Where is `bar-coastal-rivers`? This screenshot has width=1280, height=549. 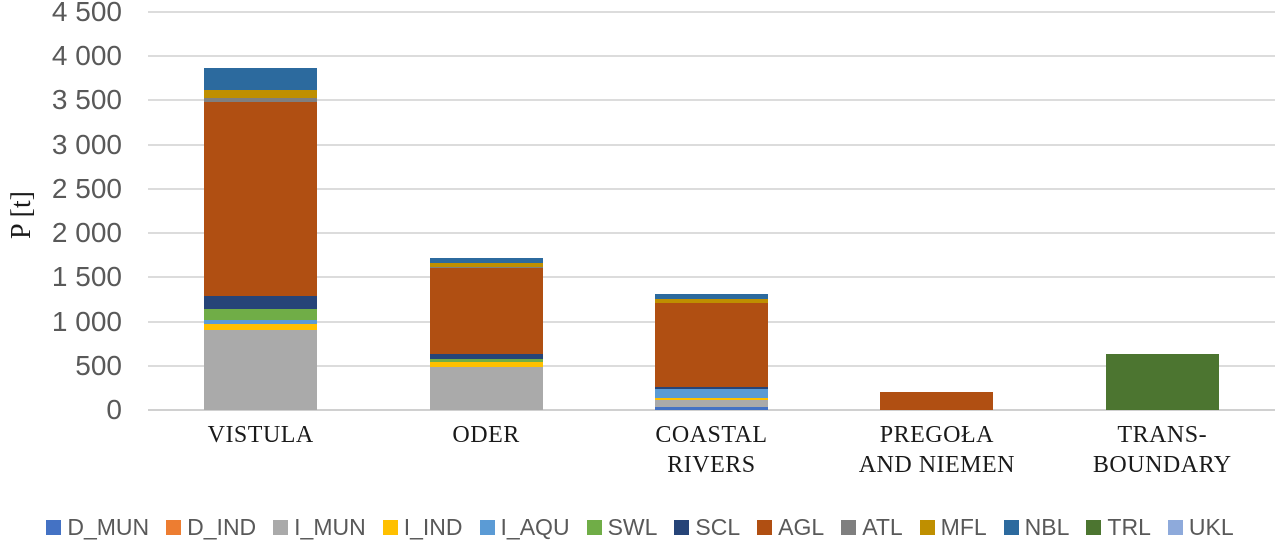 bar-coastal-rivers is located at coordinates (711, 352).